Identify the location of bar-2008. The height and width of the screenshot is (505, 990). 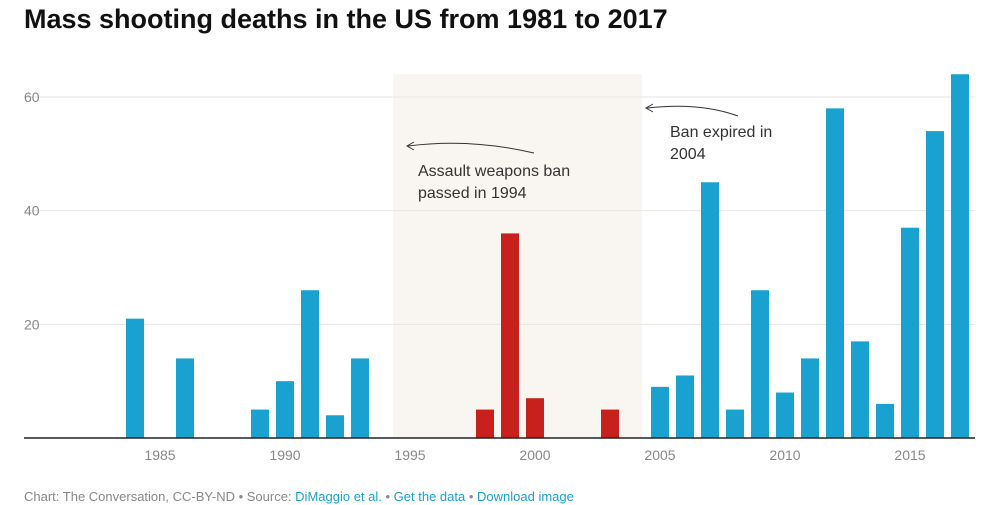
(735, 423).